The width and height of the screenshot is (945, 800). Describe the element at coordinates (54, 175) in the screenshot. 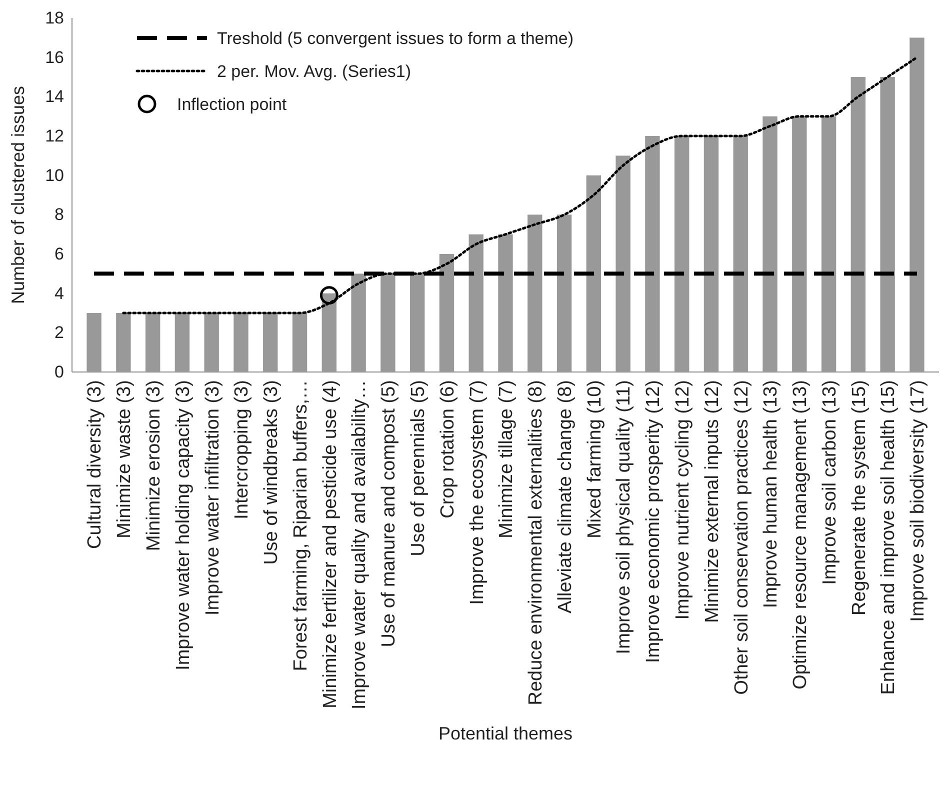

I see `y-tick-label: 10` at that location.